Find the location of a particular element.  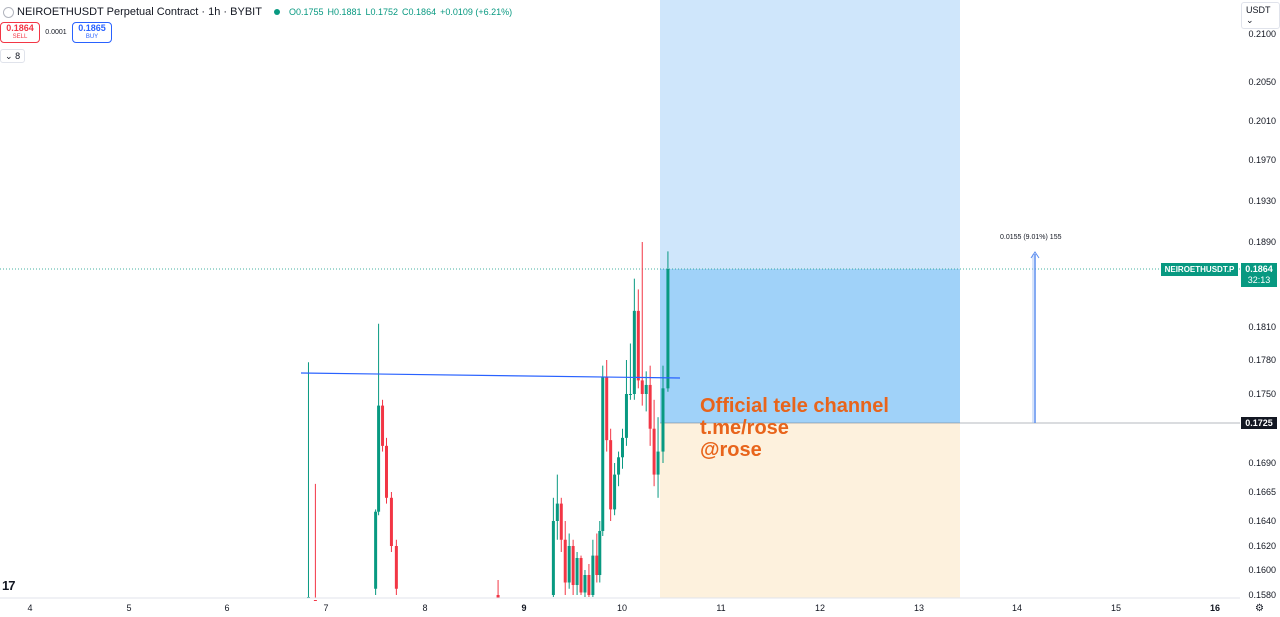

buy-price: 0.1865 is located at coordinates (92, 27).